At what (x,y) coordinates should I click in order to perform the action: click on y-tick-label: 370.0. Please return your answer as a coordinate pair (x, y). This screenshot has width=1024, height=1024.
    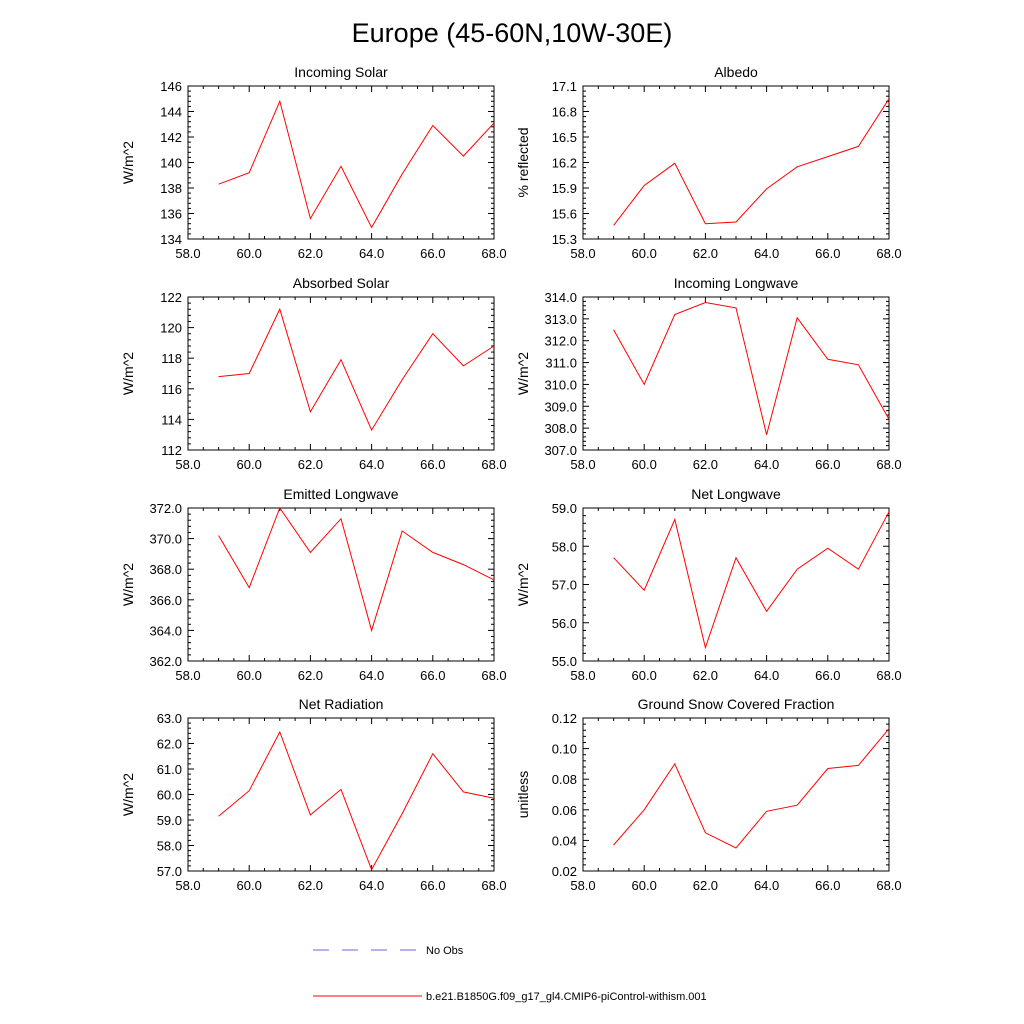
    Looking at the image, I should click on (165, 539).